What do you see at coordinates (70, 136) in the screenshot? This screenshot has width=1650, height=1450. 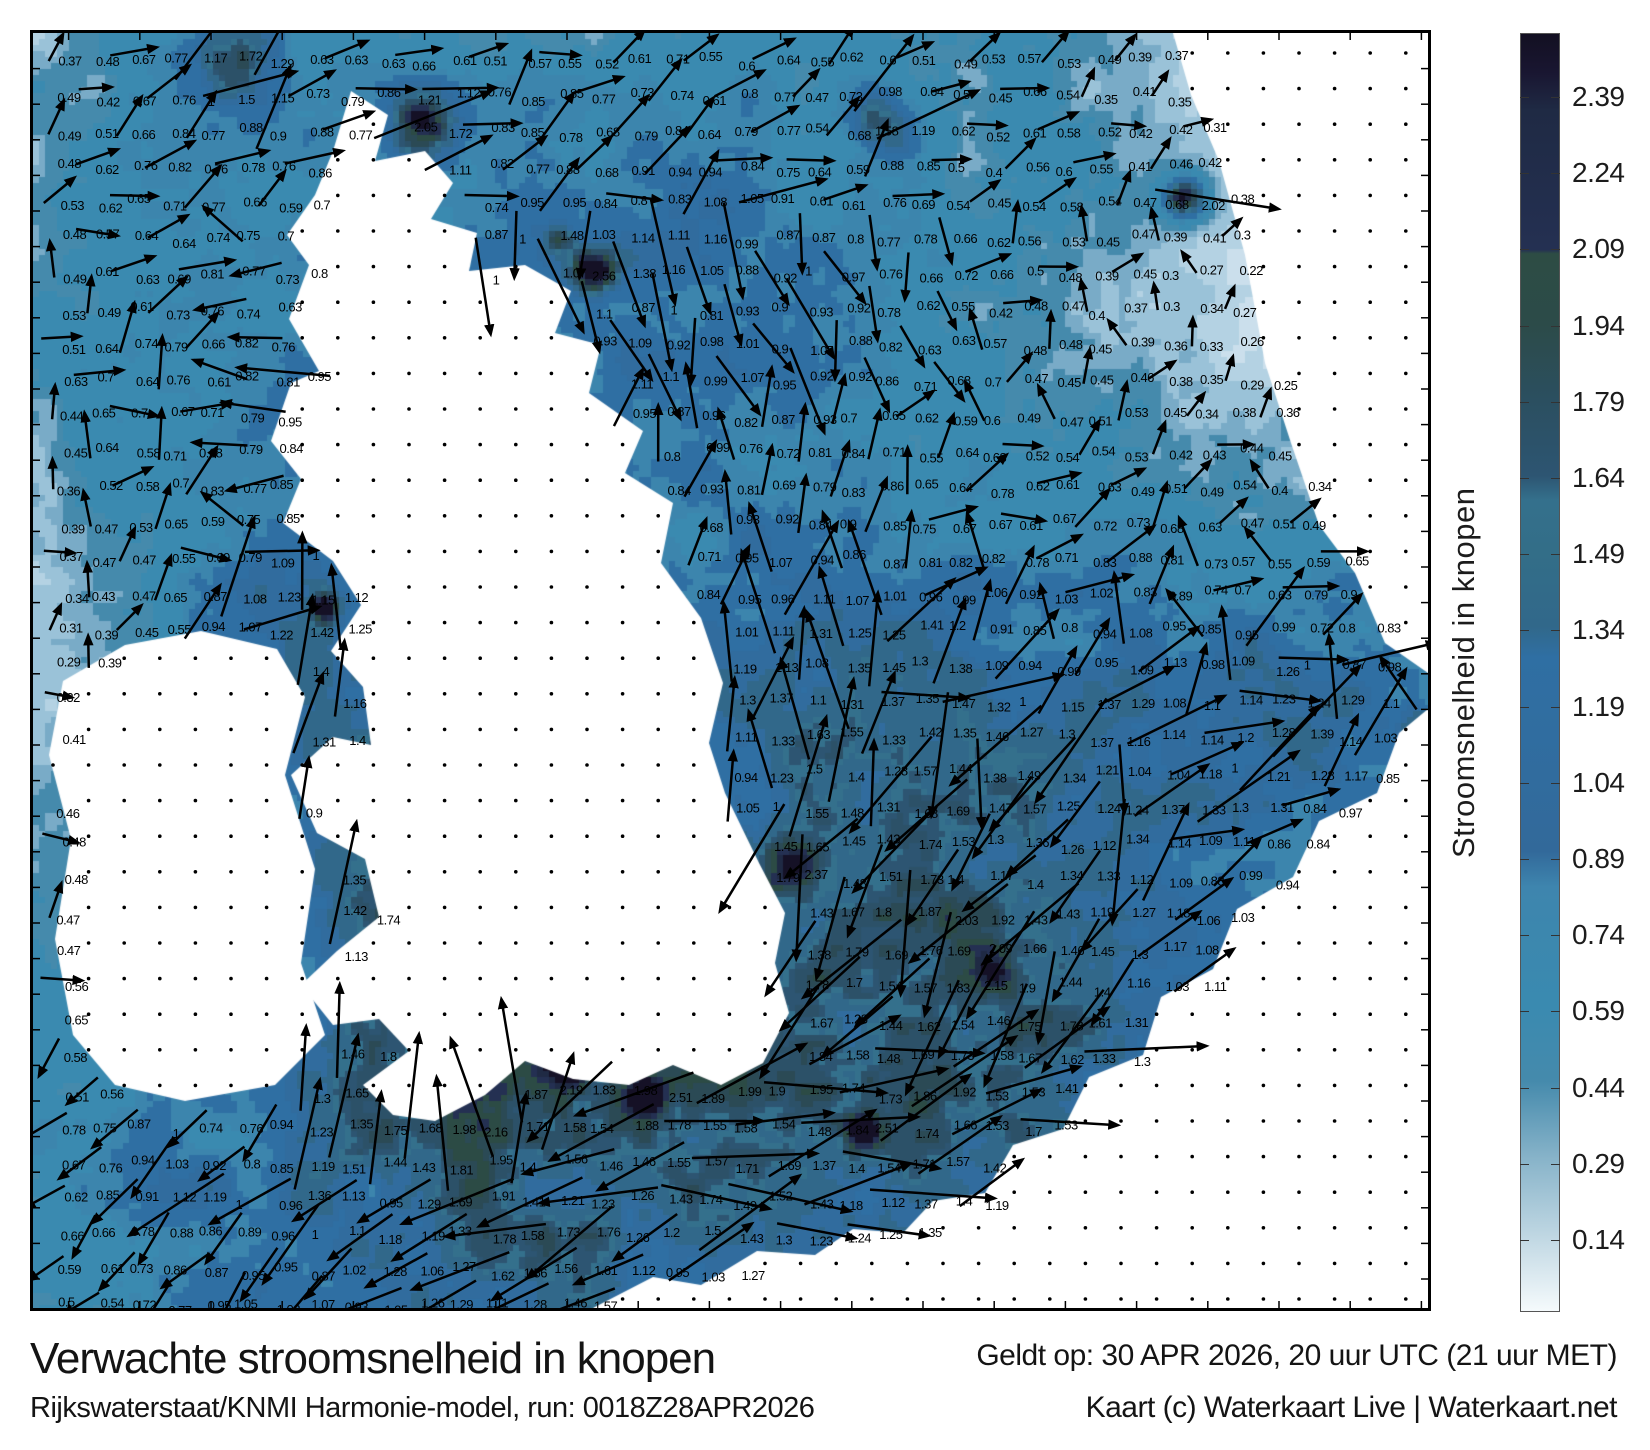 I see `current-value-label: 0.49` at bounding box center [70, 136].